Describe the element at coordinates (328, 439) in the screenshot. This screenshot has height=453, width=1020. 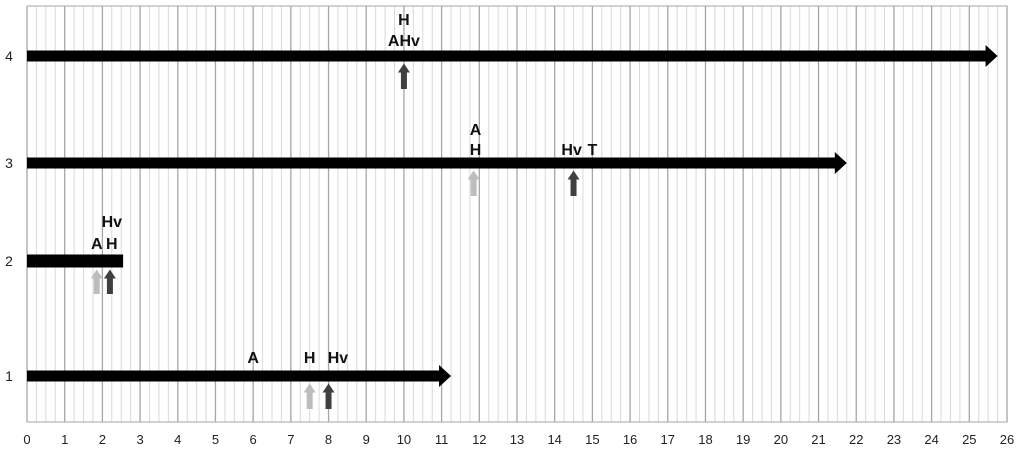
I see `x-tick-label: 8` at that location.